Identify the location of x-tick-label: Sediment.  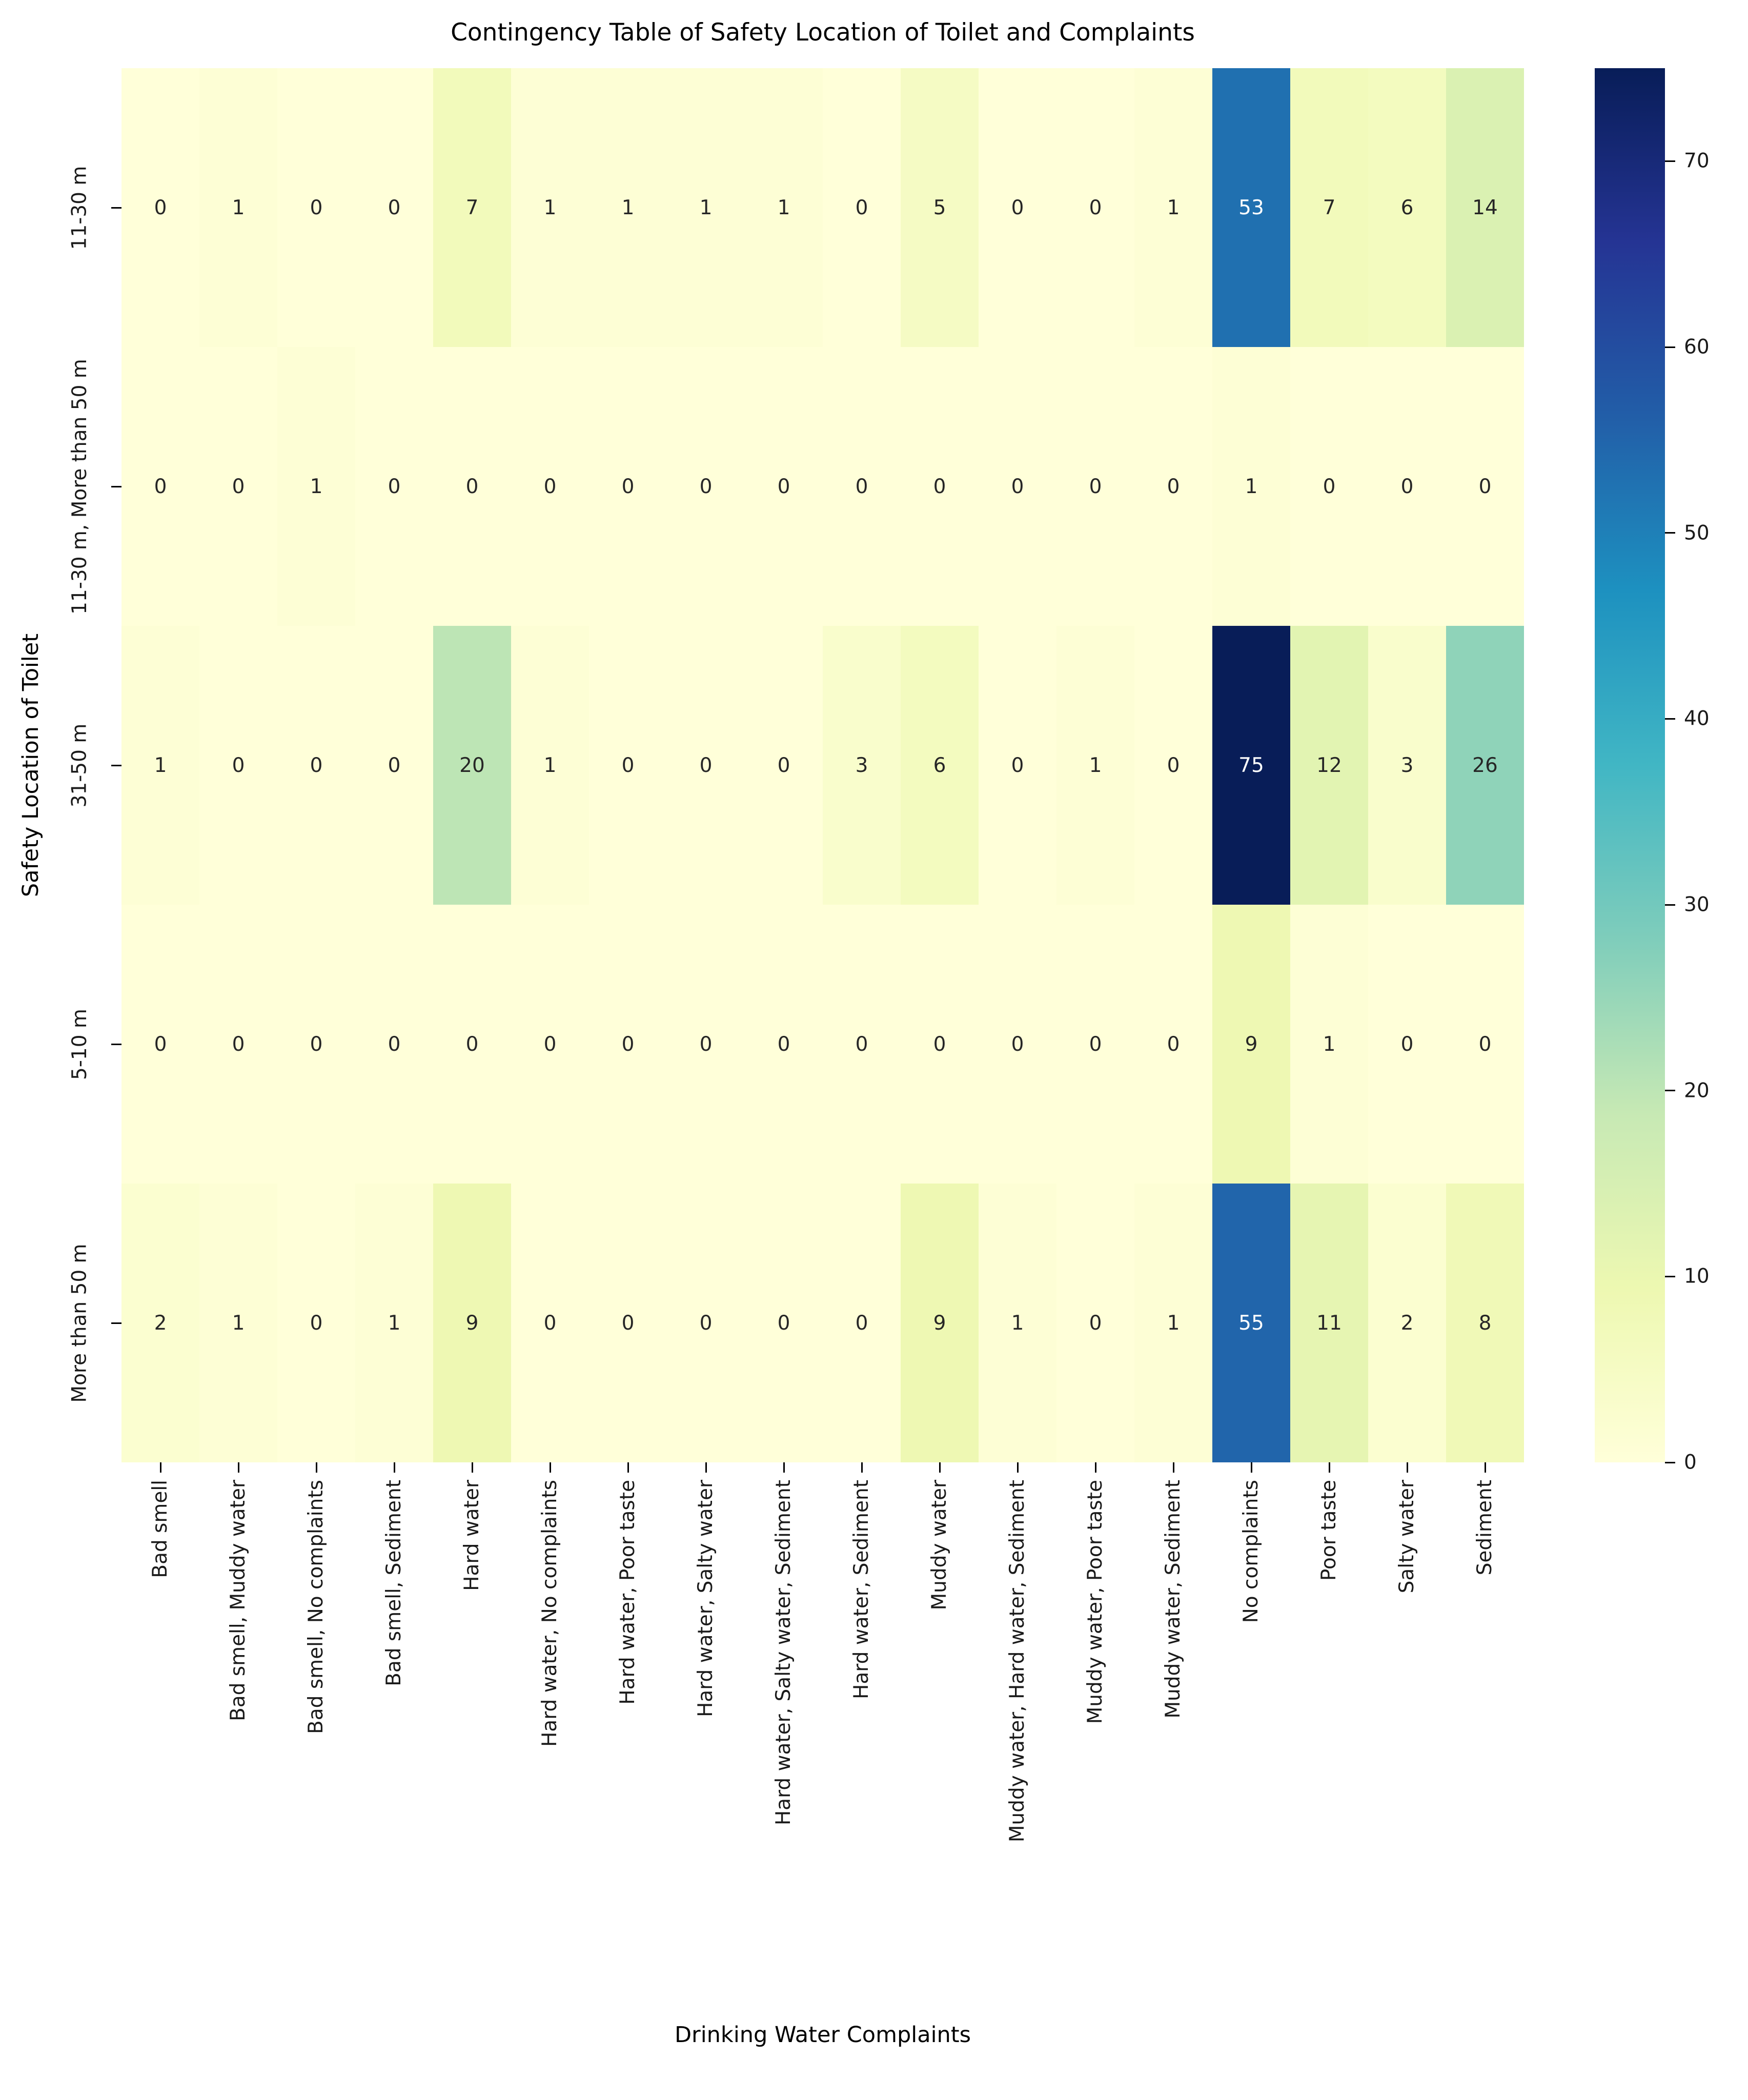
(1484, 1528).